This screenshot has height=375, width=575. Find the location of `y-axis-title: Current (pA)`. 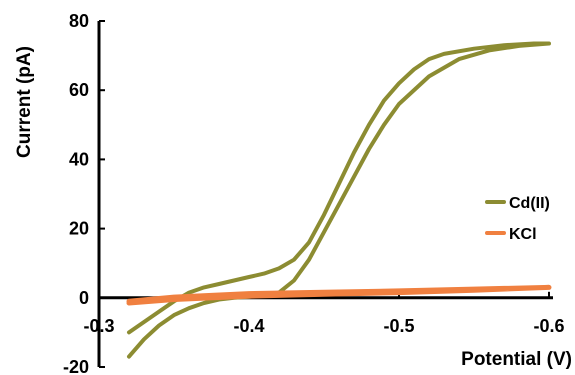

y-axis-title: Current (pA) is located at coordinates (24, 102).